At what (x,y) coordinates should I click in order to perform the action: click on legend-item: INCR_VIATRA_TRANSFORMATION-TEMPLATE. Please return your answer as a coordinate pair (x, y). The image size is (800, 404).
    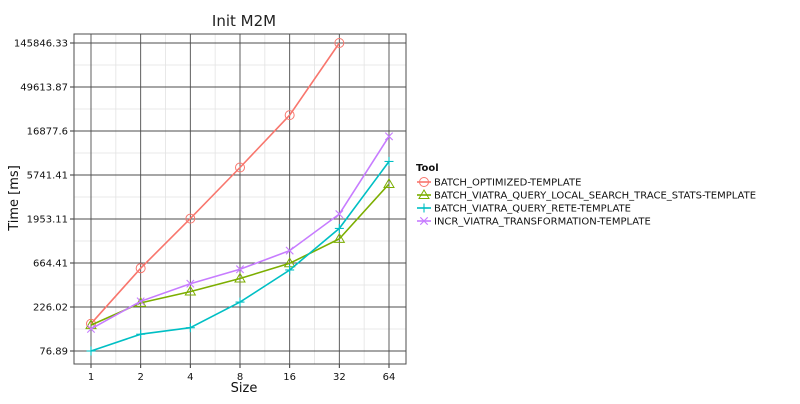
    Looking at the image, I should click on (534, 222).